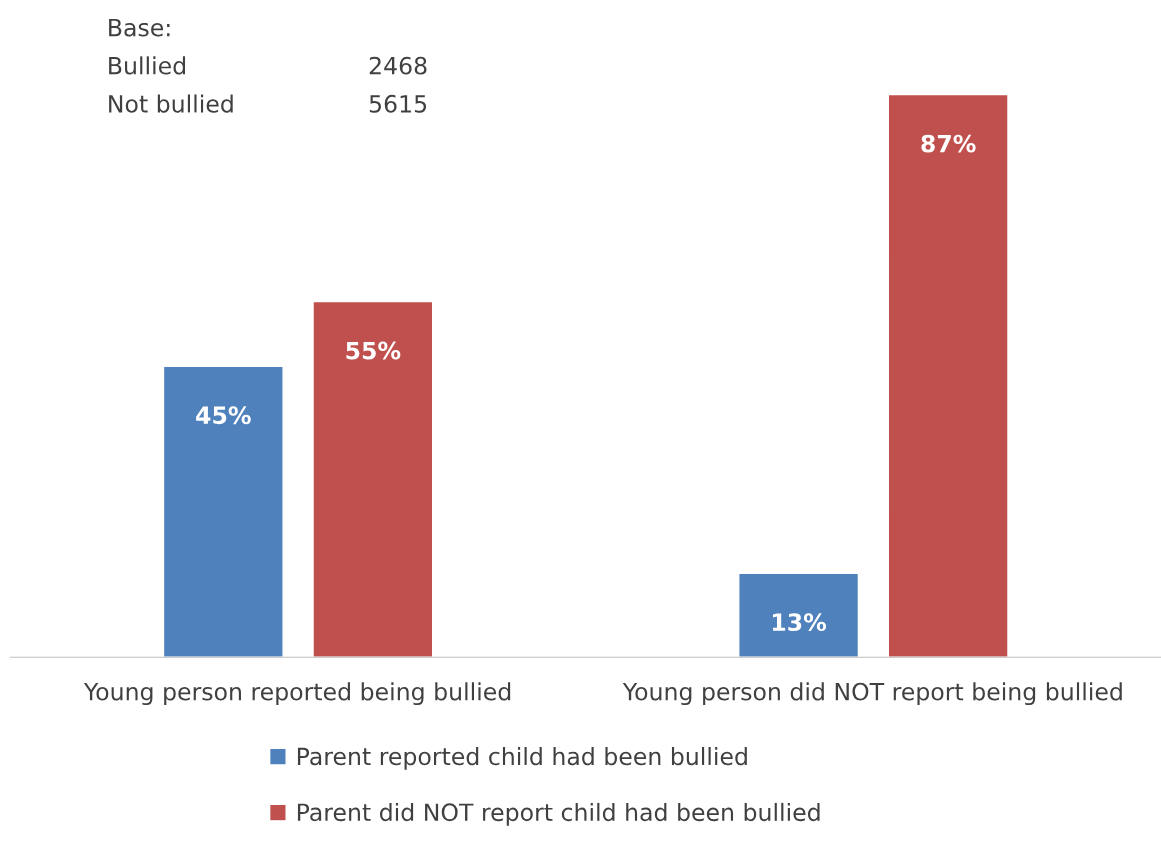 Image resolution: width=1161 pixels, height=847 pixels. What do you see at coordinates (558, 814) in the screenshot?
I see `legend-label: Parent did NOT report child had been bullied` at bounding box center [558, 814].